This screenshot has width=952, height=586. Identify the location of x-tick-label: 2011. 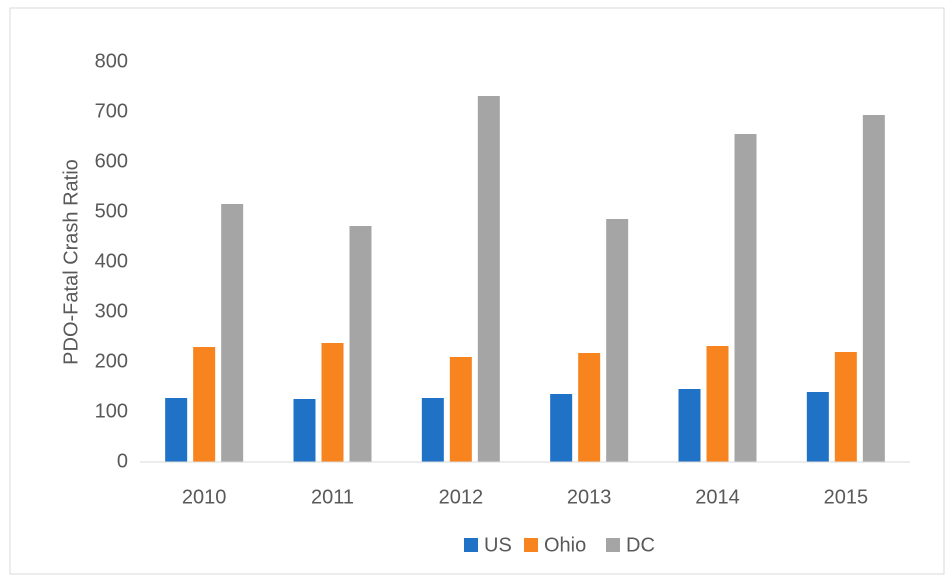
(332, 497).